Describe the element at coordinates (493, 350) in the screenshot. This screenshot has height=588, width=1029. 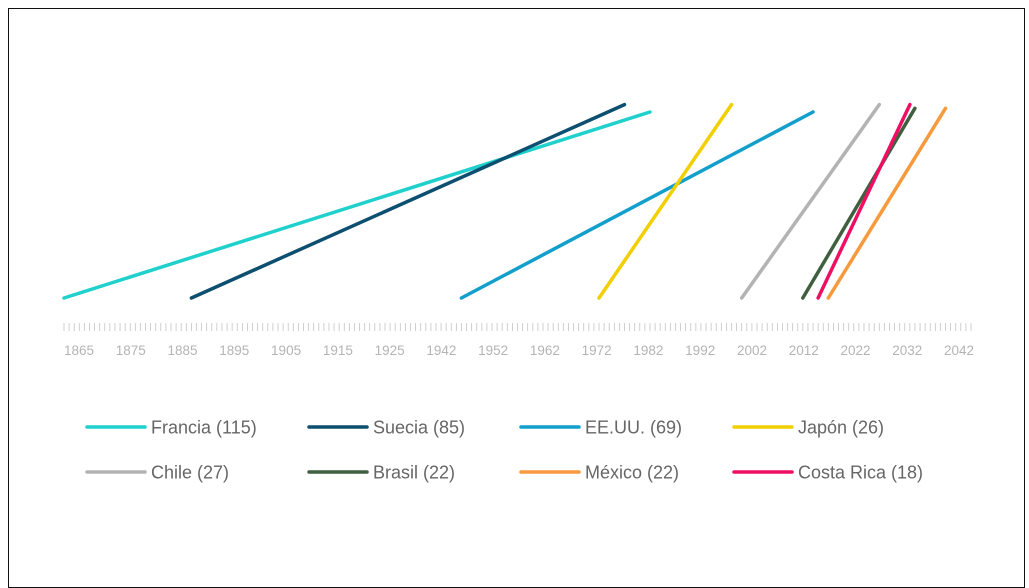
I see `x-tick-label: 1952` at that location.